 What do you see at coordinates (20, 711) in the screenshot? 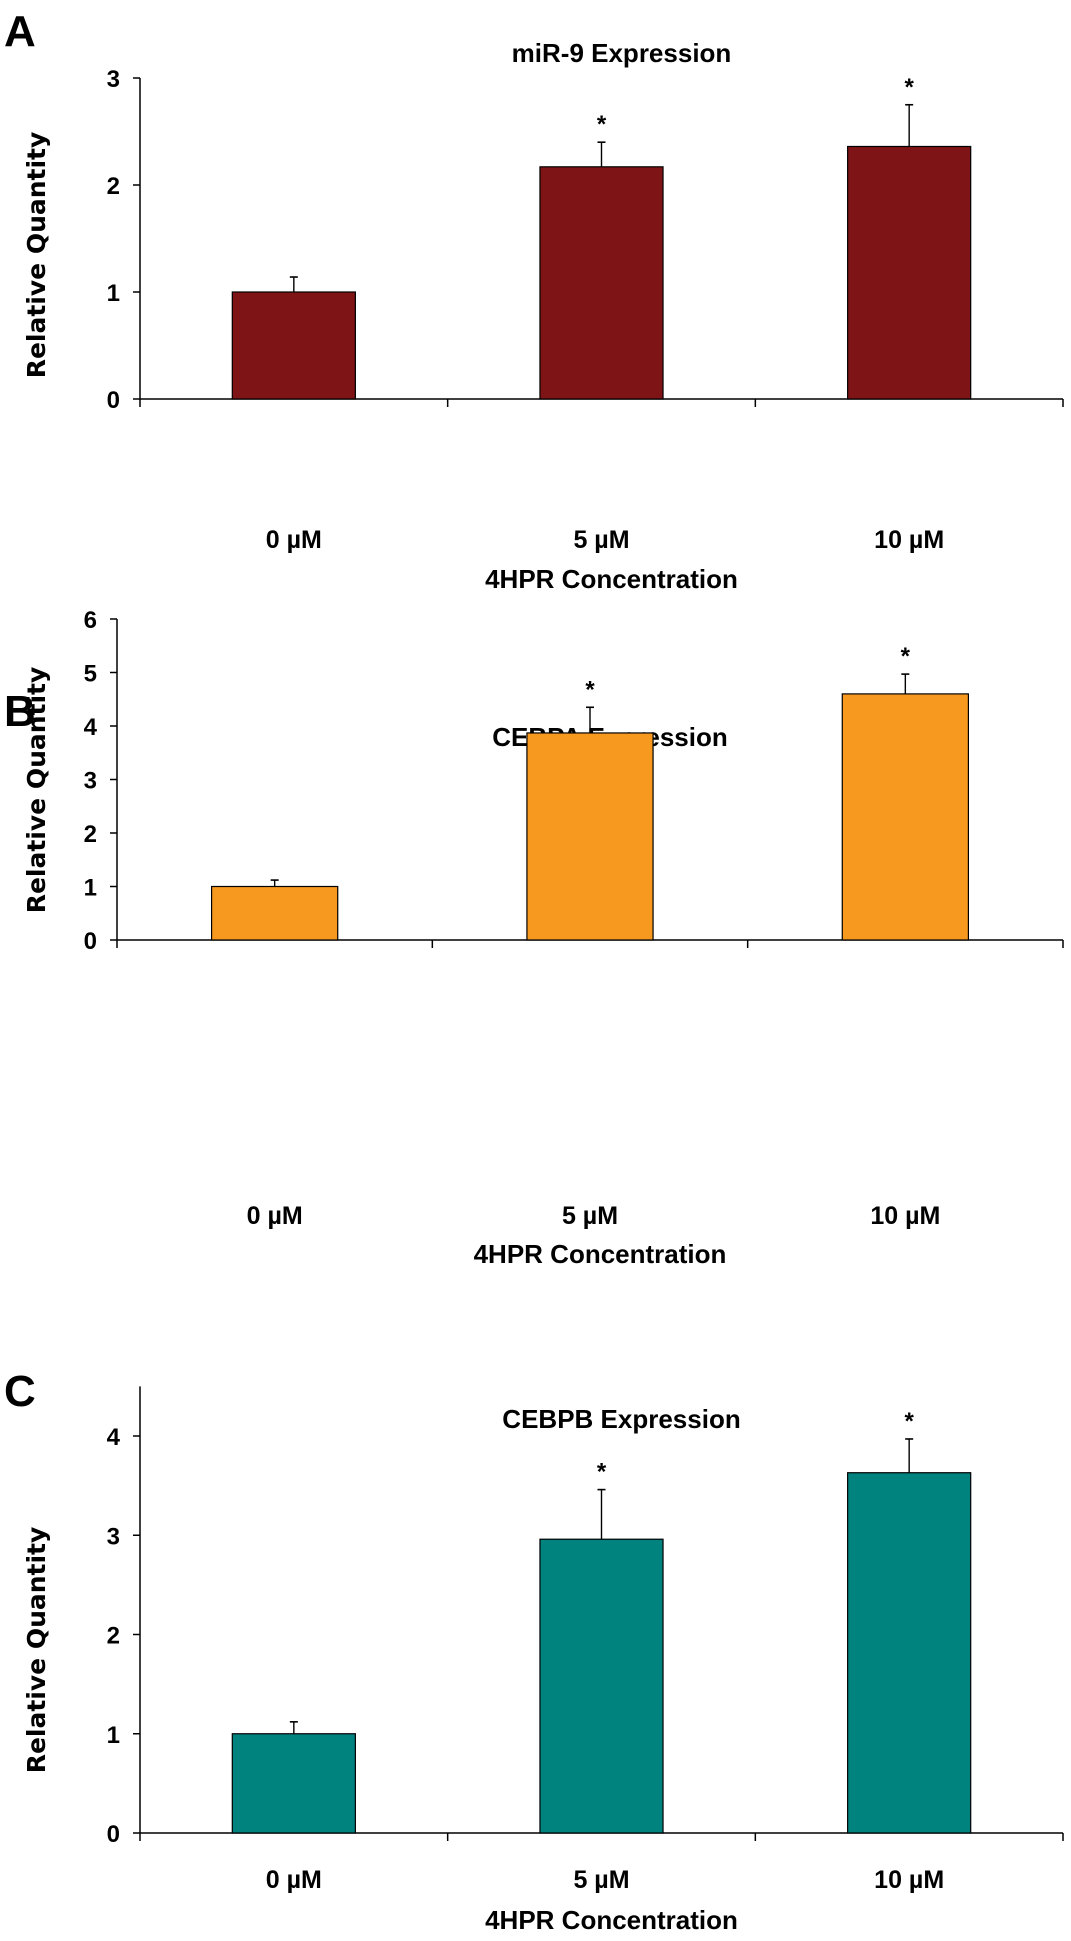
I see `panel-letter: B` at bounding box center [20, 711].